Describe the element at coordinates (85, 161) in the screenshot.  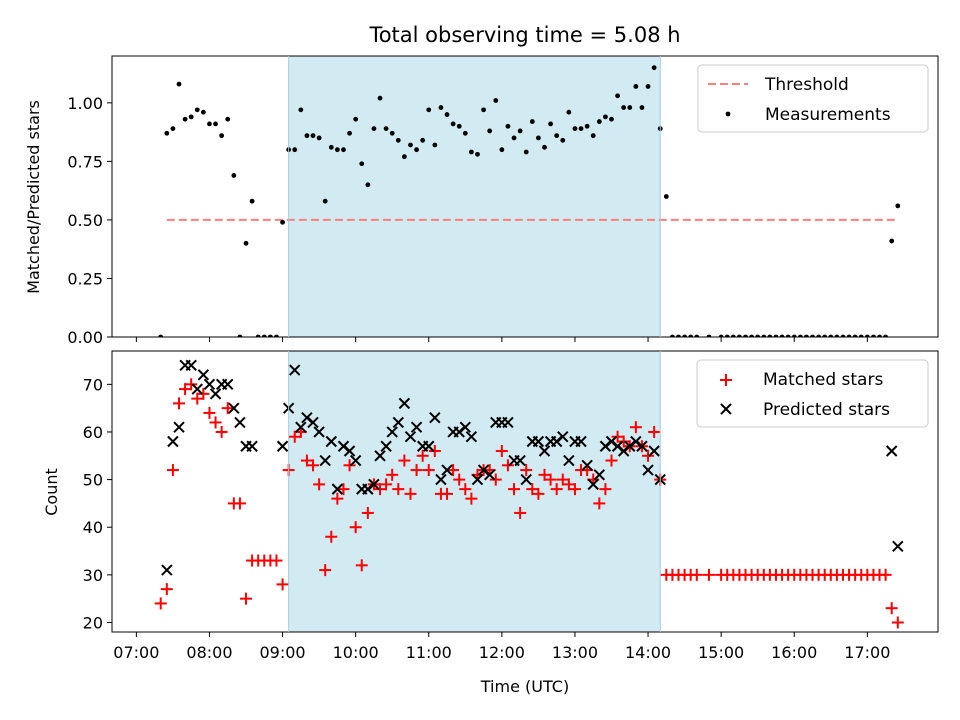
I see `top-ytick-label: 0.75` at that location.